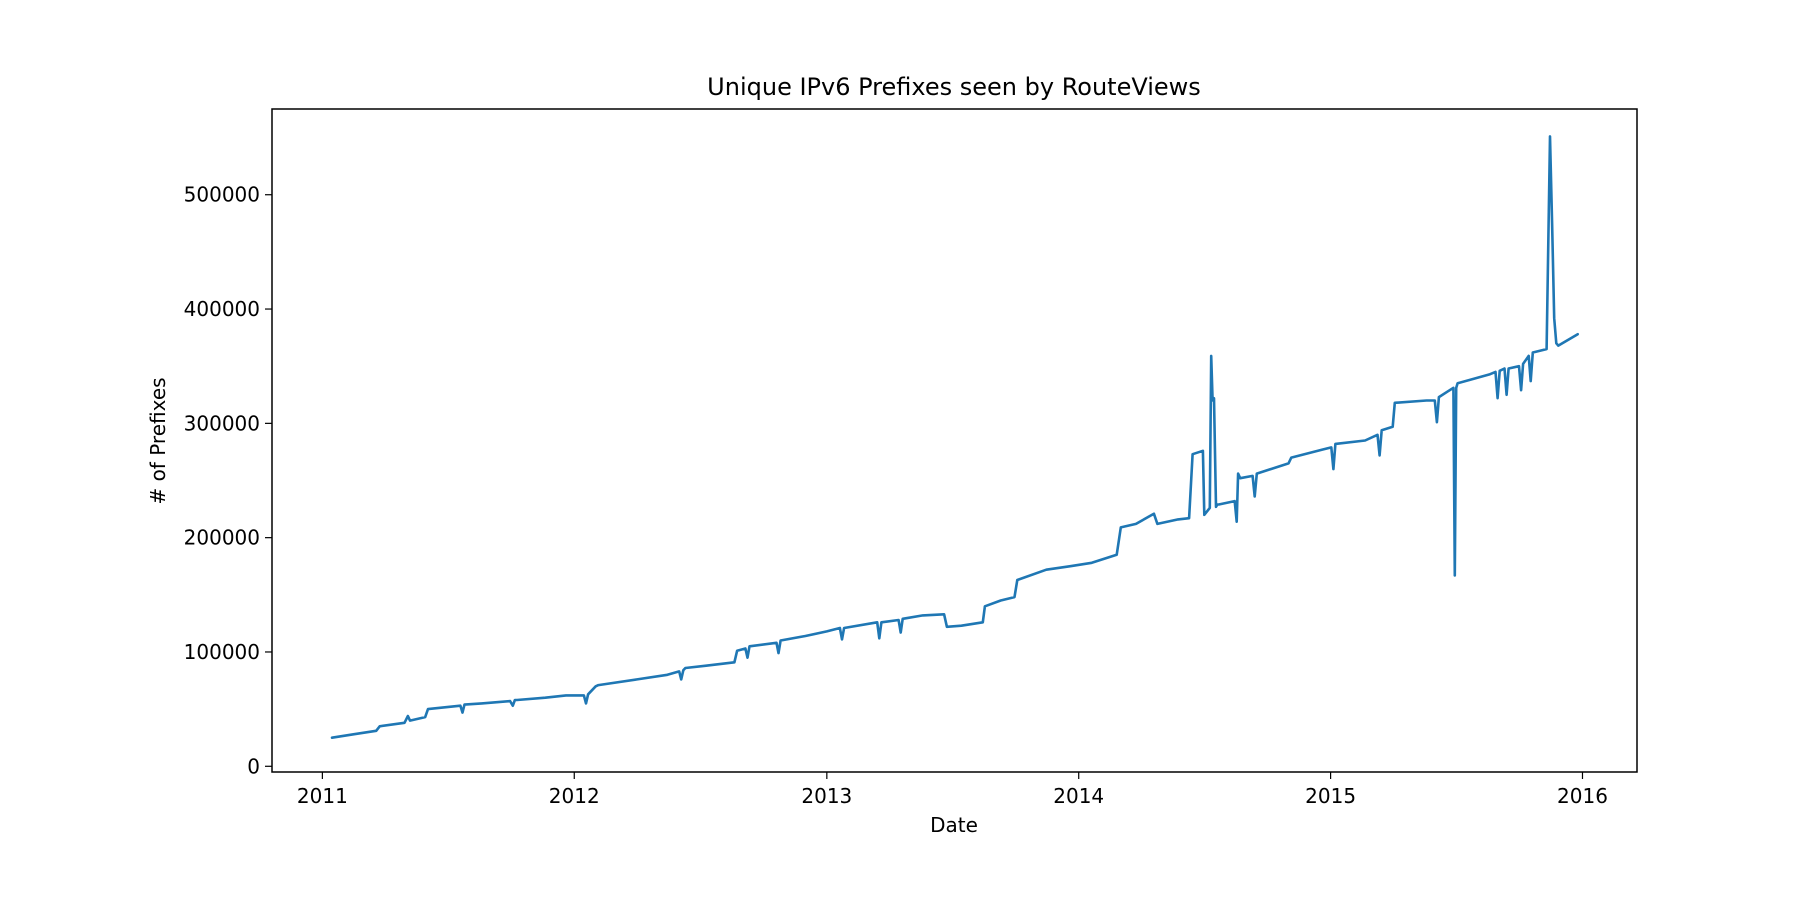 The height and width of the screenshot is (900, 1800). Describe the element at coordinates (574, 796) in the screenshot. I see `x-tick-label: 2012` at that location.